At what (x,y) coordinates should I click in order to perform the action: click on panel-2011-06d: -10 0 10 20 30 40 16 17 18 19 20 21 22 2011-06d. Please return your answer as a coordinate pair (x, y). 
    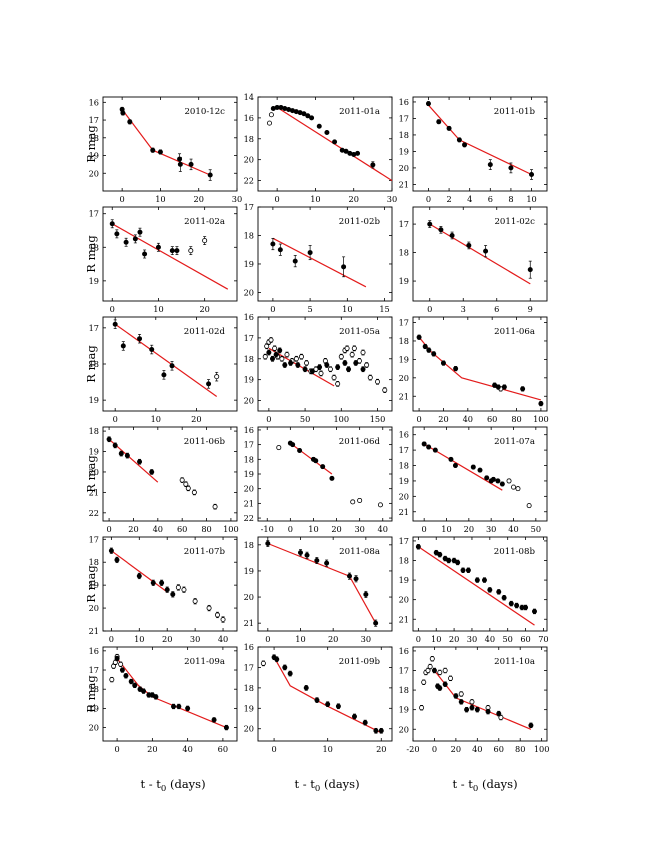
    Looking at the image, I should click on (318, 479).